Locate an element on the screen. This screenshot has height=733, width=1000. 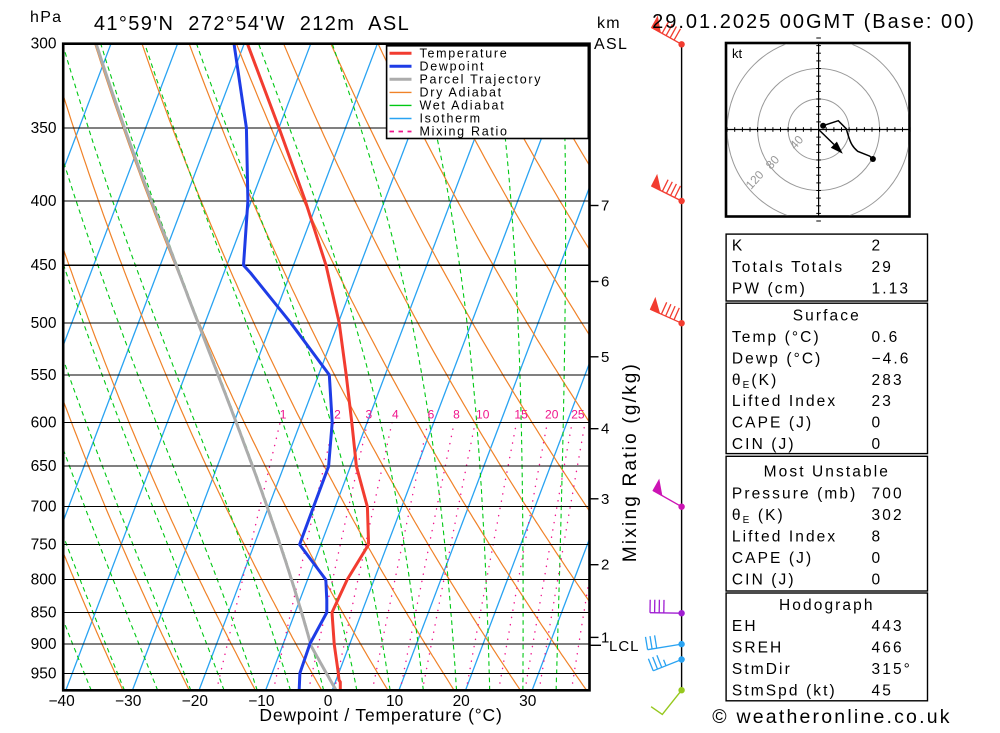
svg-text: PW (cm) is located at coordinates (769, 288).